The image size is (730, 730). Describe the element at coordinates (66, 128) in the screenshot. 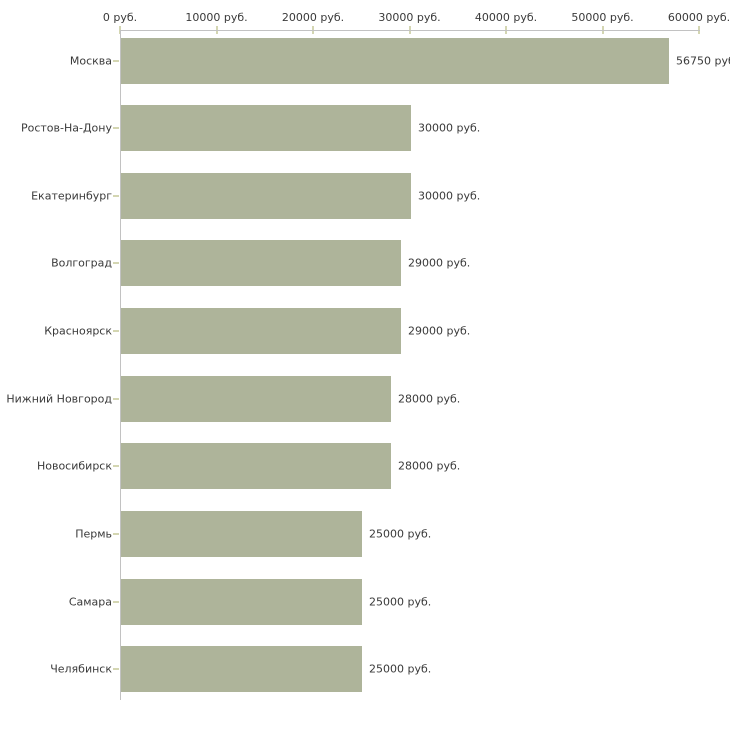

I see `category-label: Ростов-На-Дону` at that location.